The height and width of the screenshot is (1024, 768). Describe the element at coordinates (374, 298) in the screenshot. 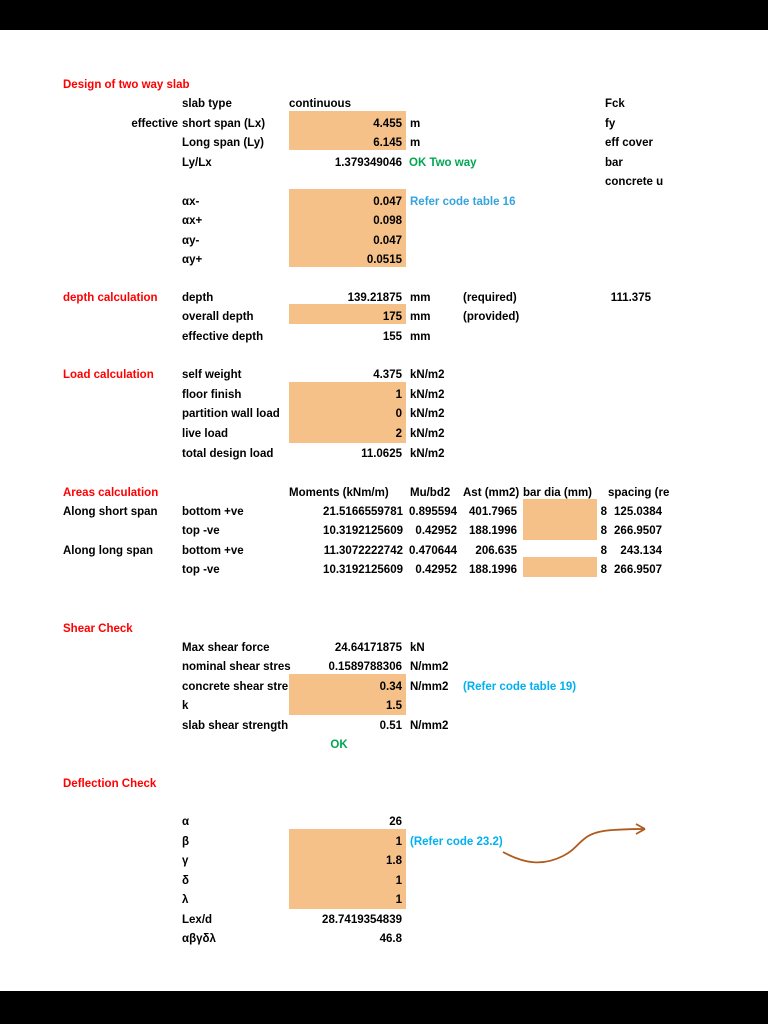

I see `depth-value: 139.21875` at that location.